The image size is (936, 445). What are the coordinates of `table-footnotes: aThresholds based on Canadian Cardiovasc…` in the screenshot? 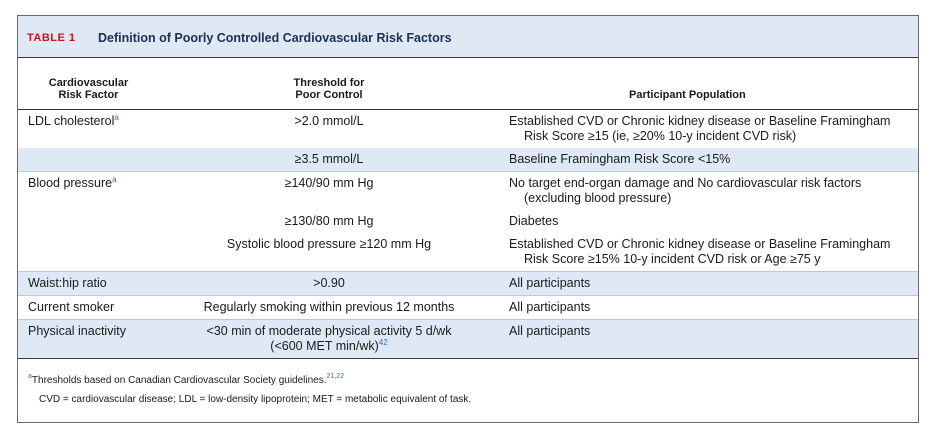 It's located at (468, 381).